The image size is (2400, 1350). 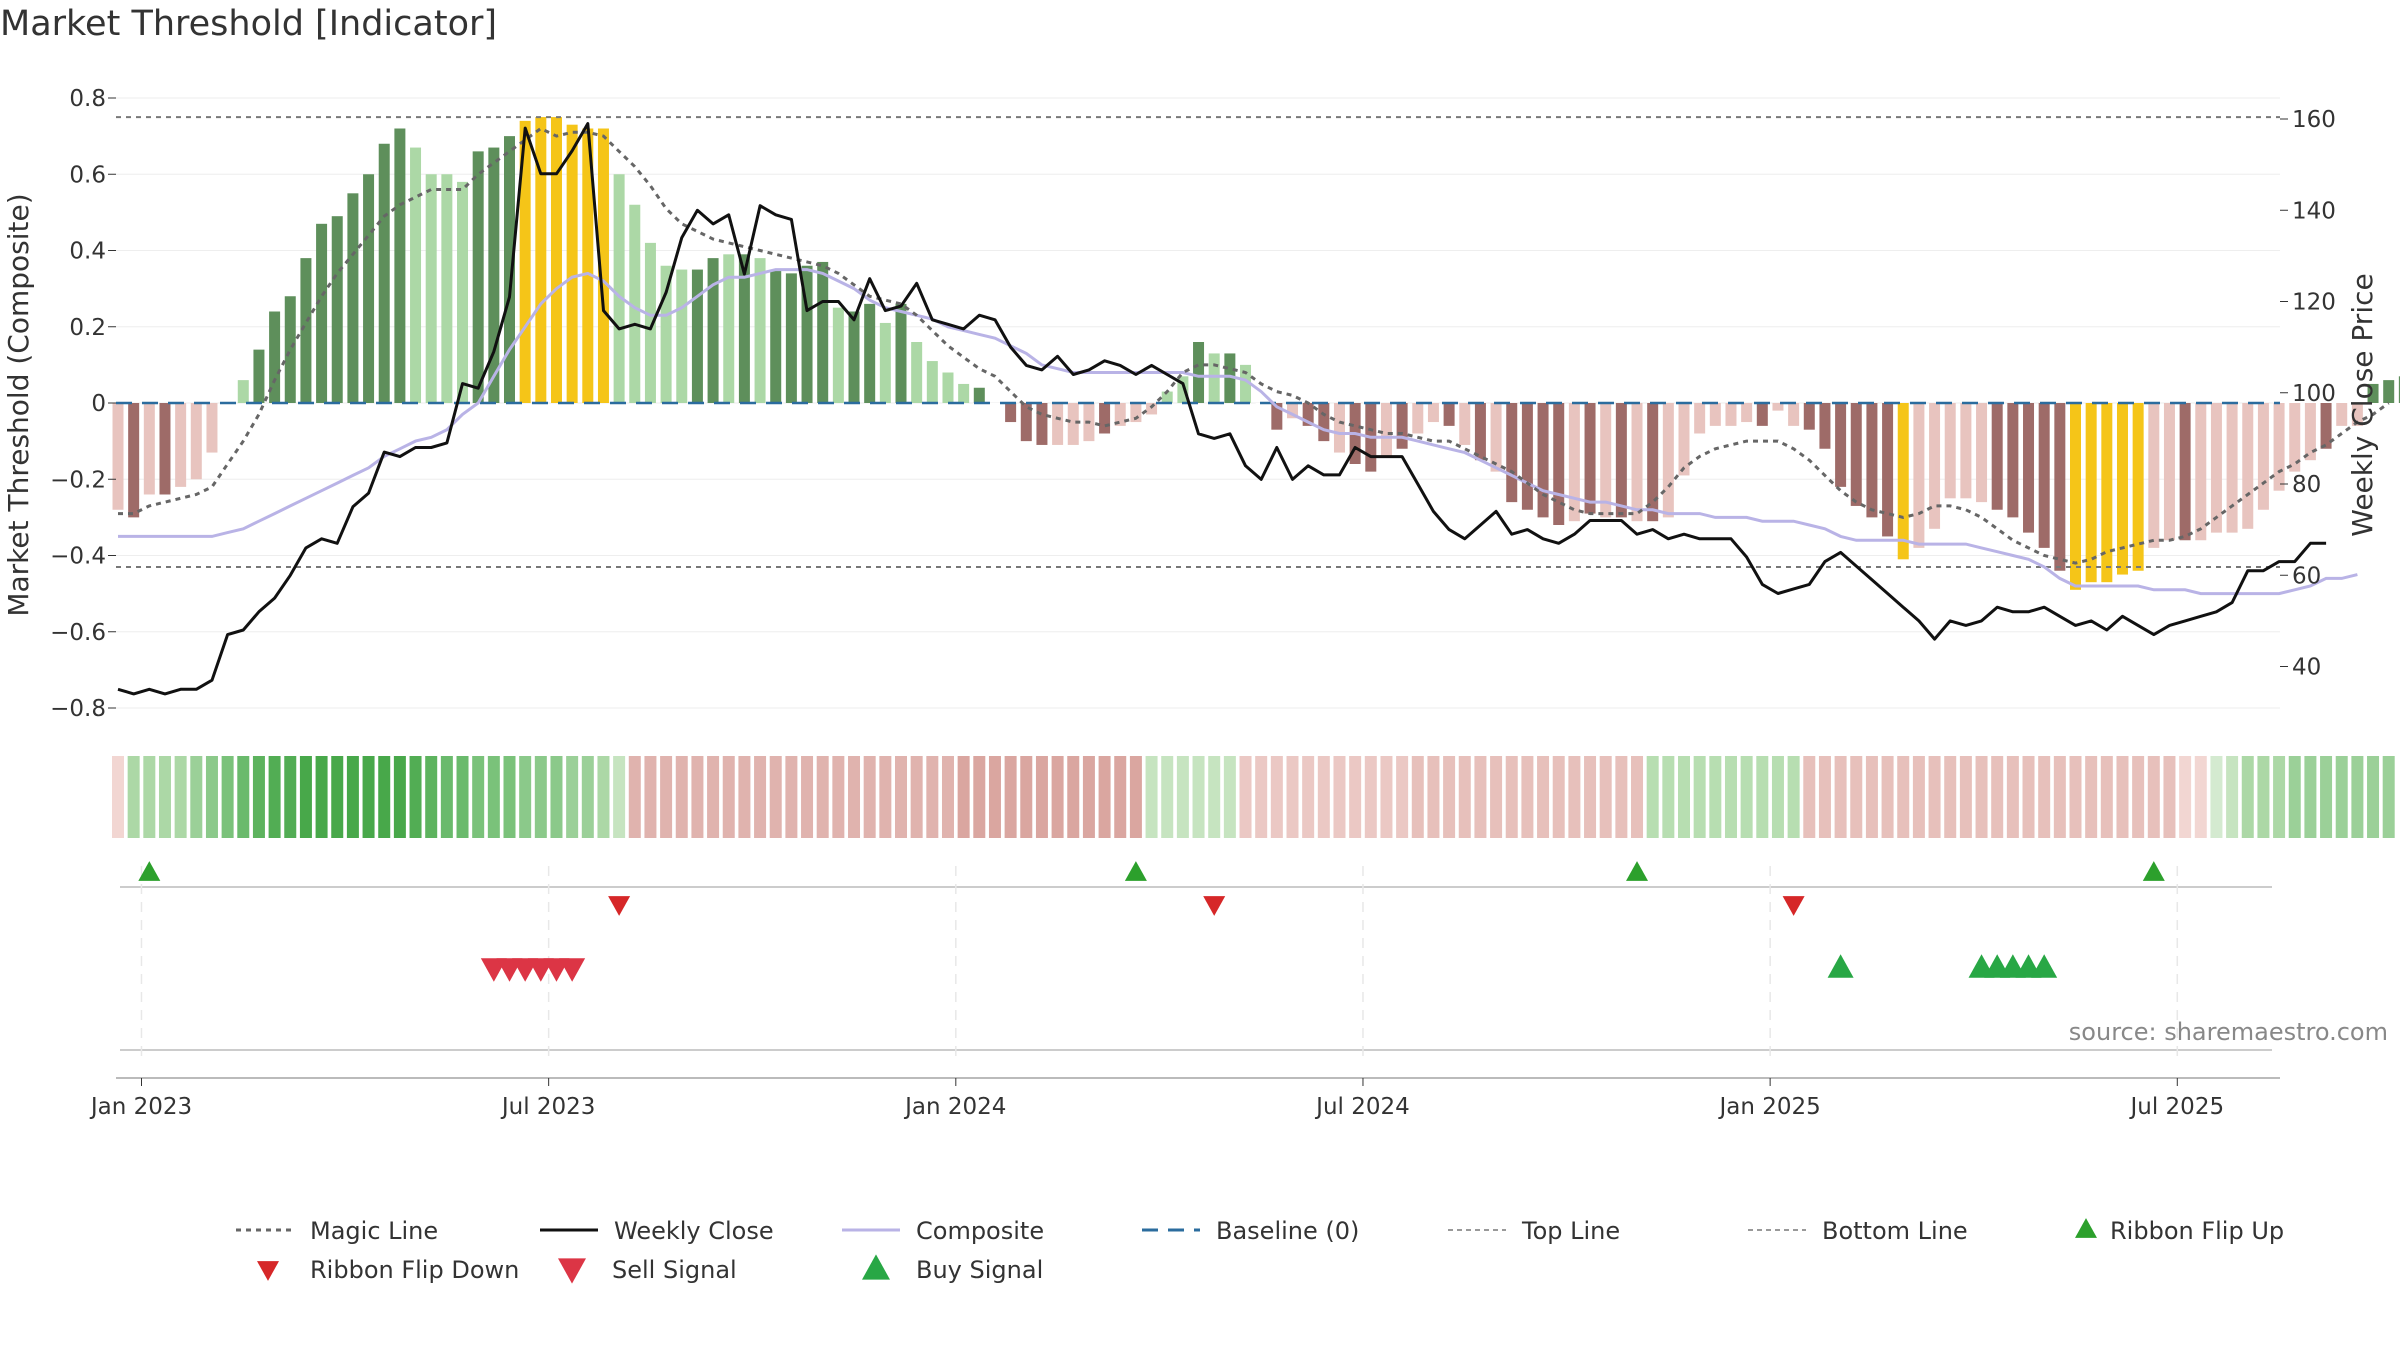 What do you see at coordinates (2197, 1231) in the screenshot?
I see `legend-label: Ribbon Flip Up` at bounding box center [2197, 1231].